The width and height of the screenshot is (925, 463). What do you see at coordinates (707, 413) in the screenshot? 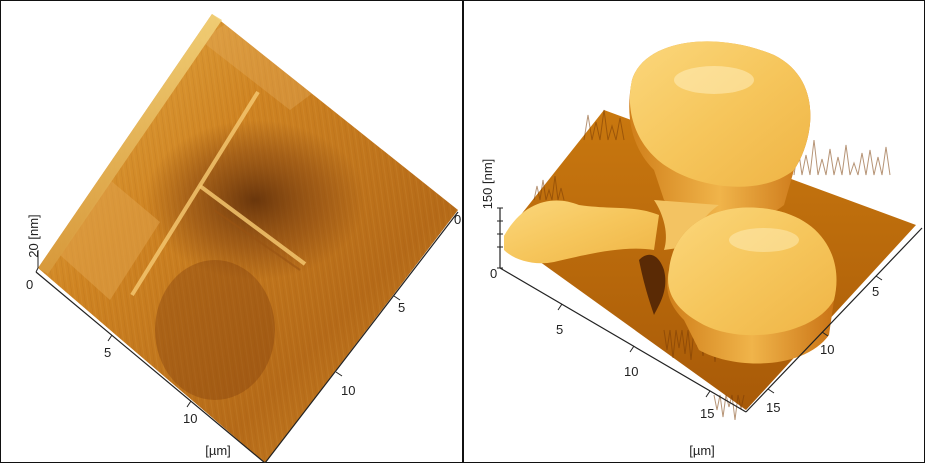
I see `x-tick-label: 15` at bounding box center [707, 413].